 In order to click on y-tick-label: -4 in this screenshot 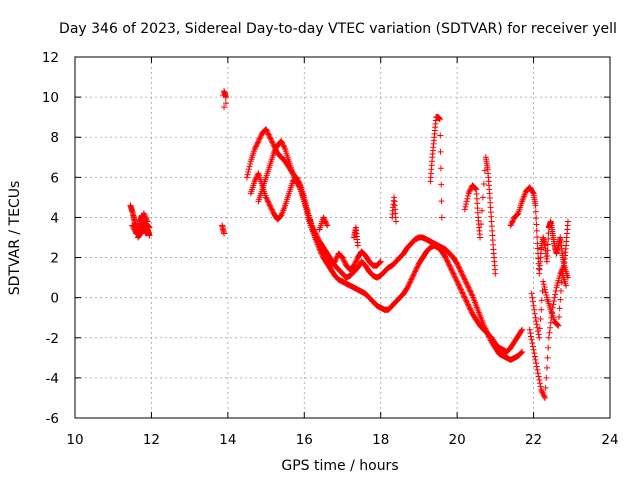, I will do `click(52, 379)`.